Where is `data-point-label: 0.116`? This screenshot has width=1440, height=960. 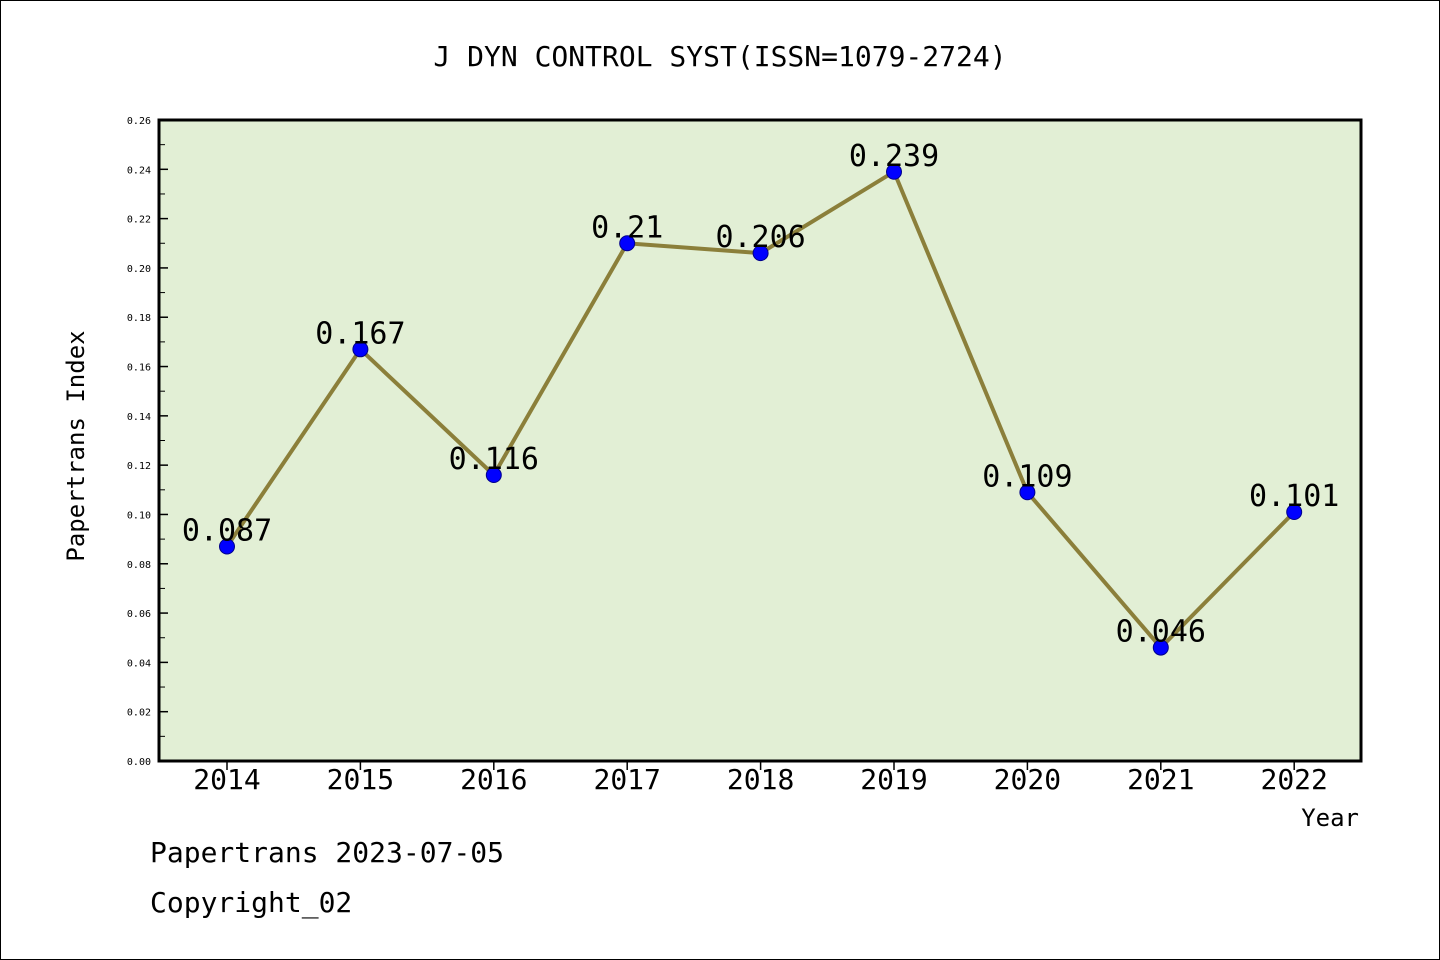
data-point-label: 0.116 is located at coordinates (494, 459).